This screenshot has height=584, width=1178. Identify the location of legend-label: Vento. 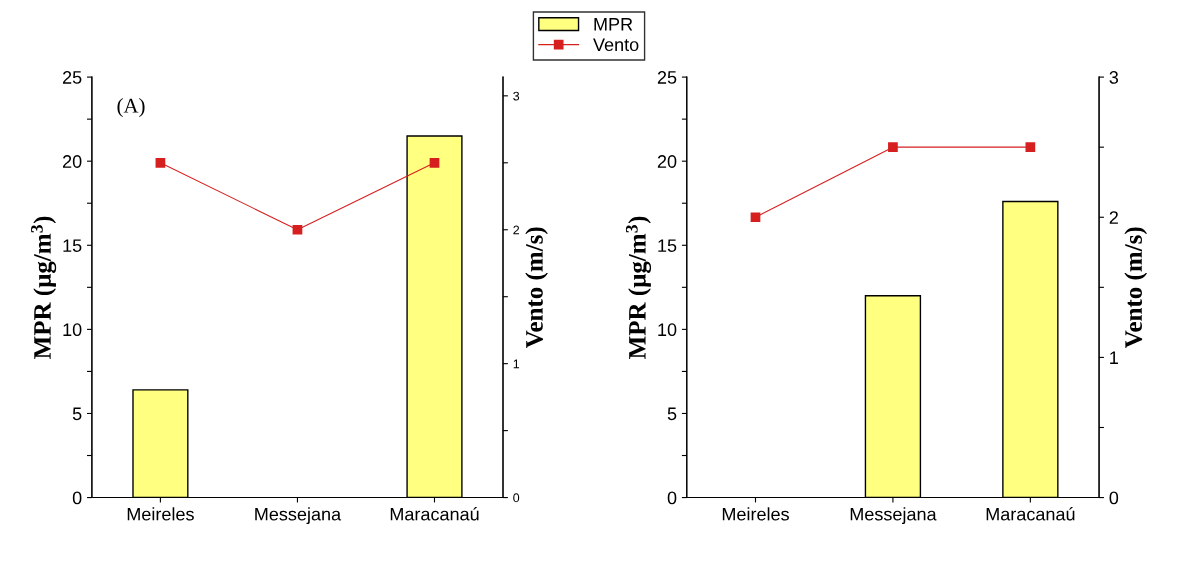
(616, 45).